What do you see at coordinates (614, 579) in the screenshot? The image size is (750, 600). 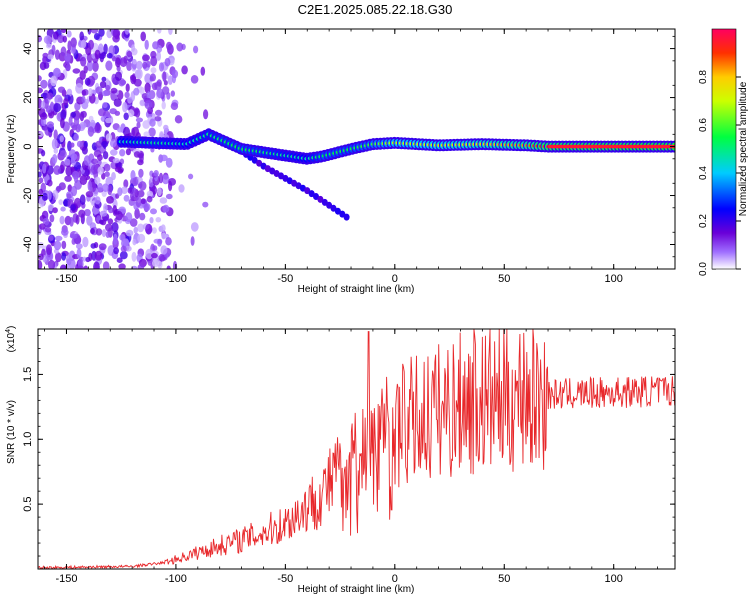 I see `bottom-xtick-label: 100` at bounding box center [614, 579].